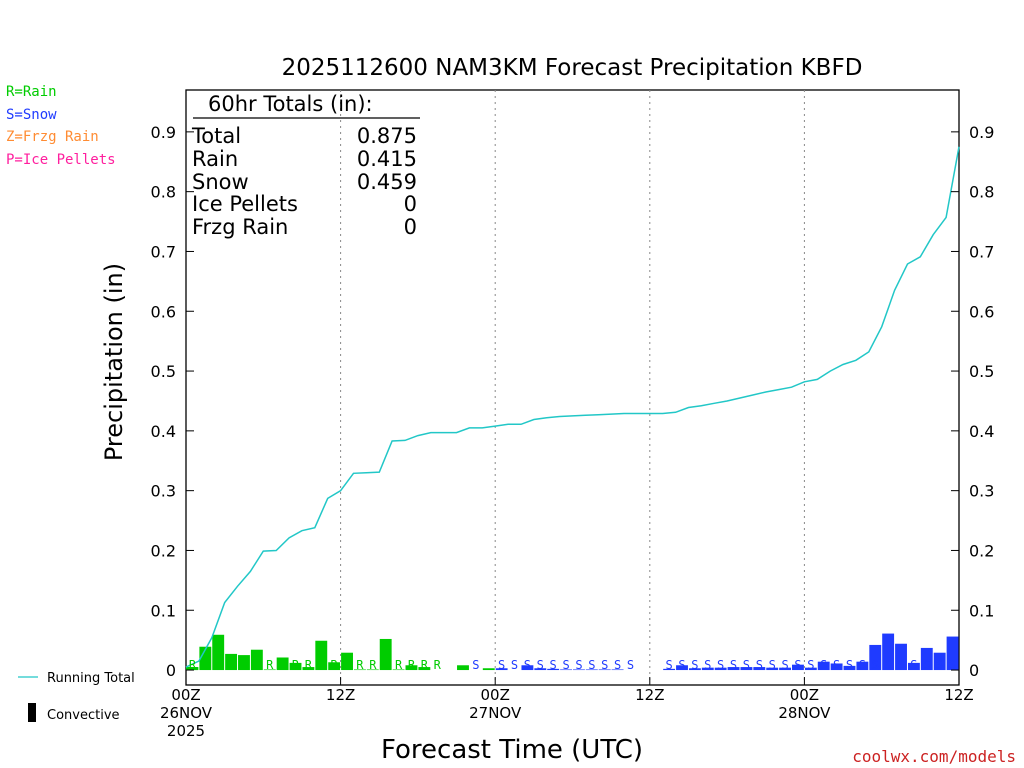  What do you see at coordinates (981, 192) in the screenshot?
I see `y-tick-label-right: 0.8` at bounding box center [981, 192].